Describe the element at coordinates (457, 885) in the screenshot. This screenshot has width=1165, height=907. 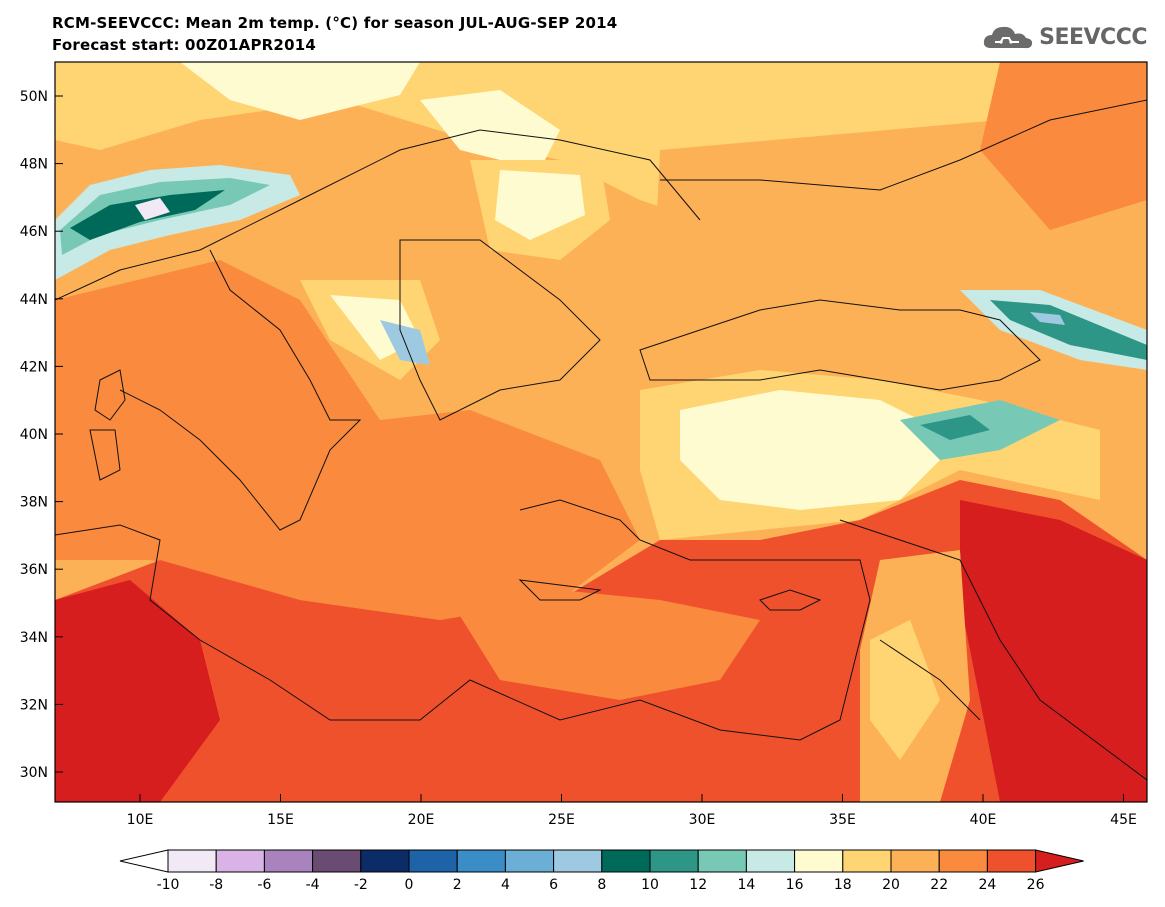
I see `colorbar-label: 2` at that location.